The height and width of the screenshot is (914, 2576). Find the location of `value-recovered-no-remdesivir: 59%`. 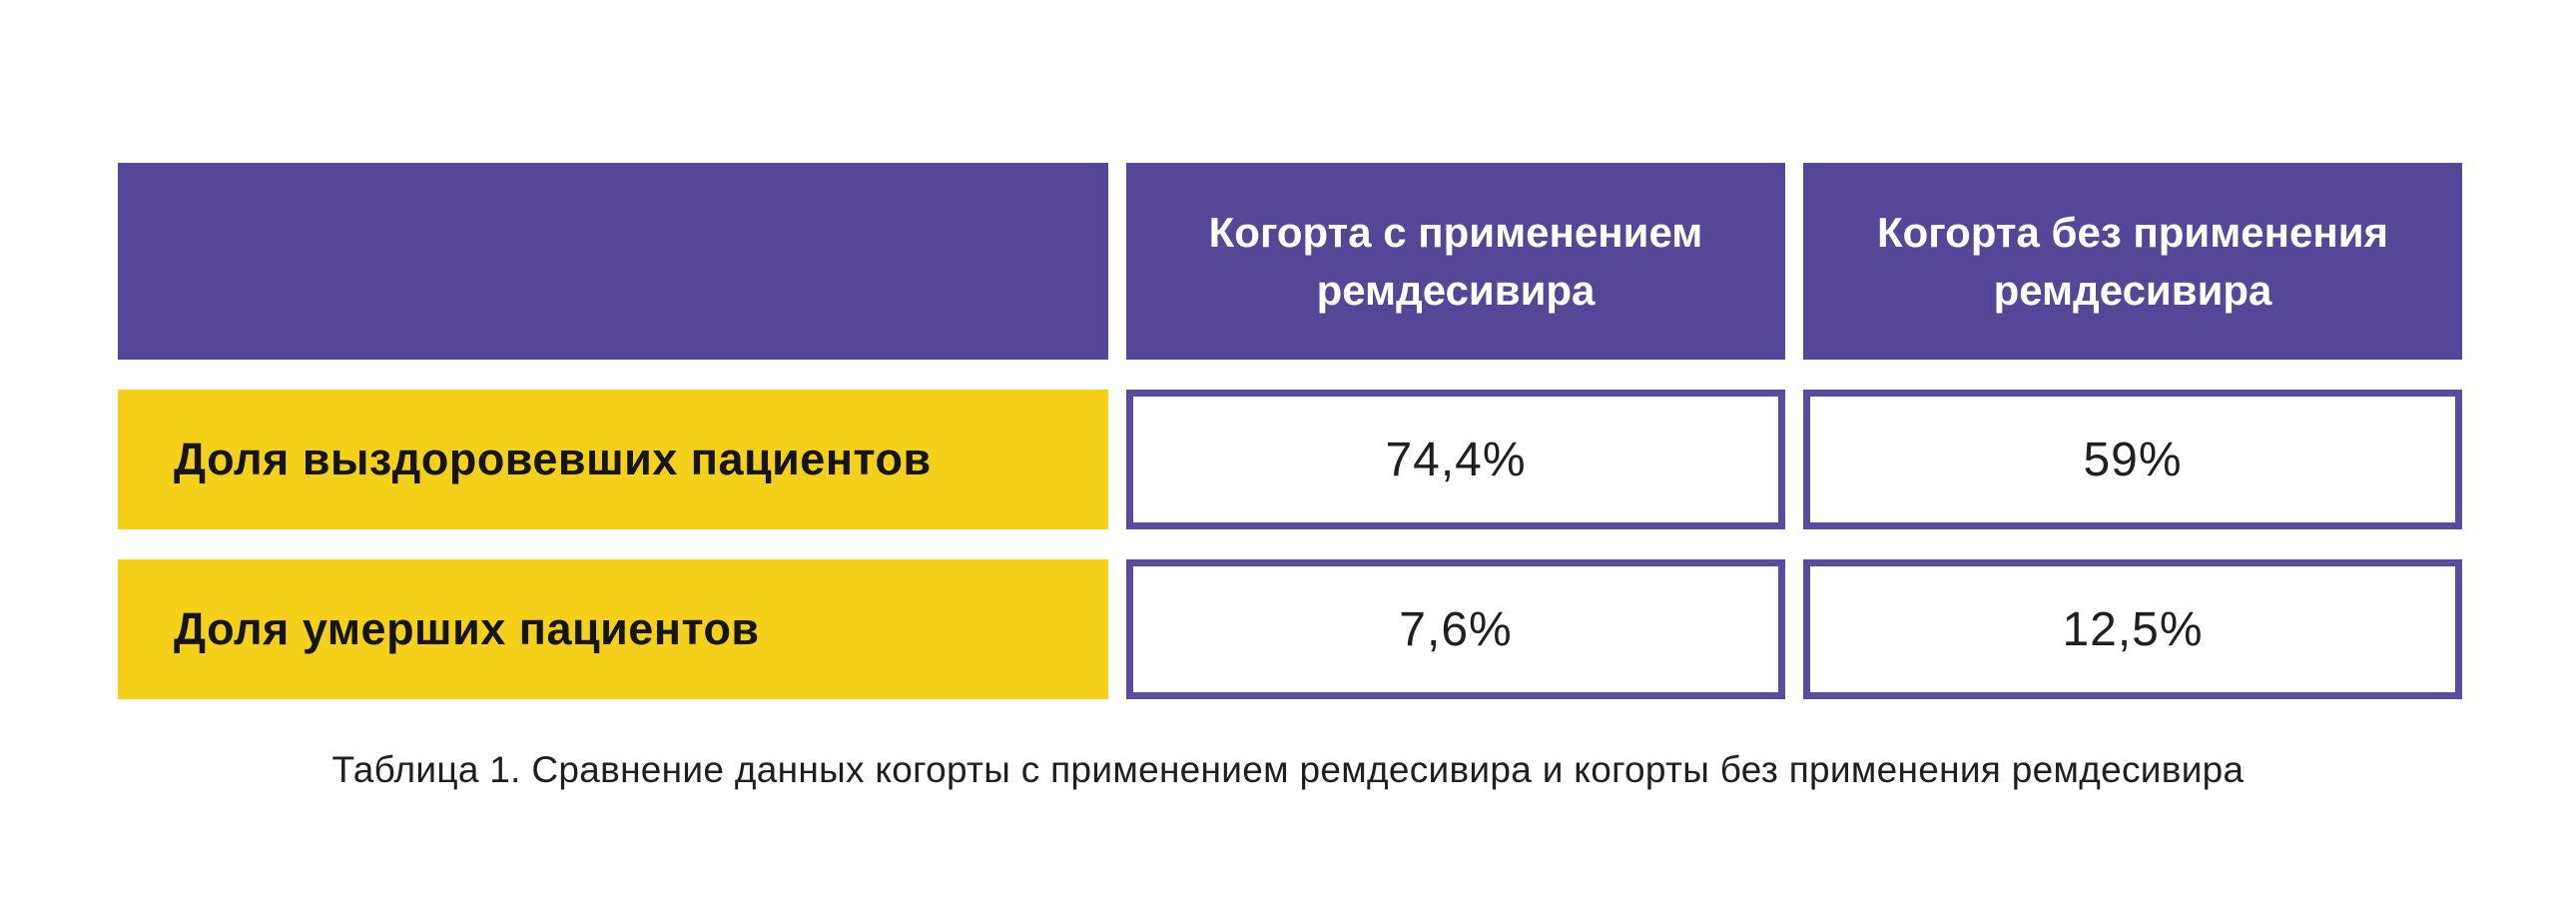

value-recovered-no-remdesivir: 59% is located at coordinates (2132, 459).